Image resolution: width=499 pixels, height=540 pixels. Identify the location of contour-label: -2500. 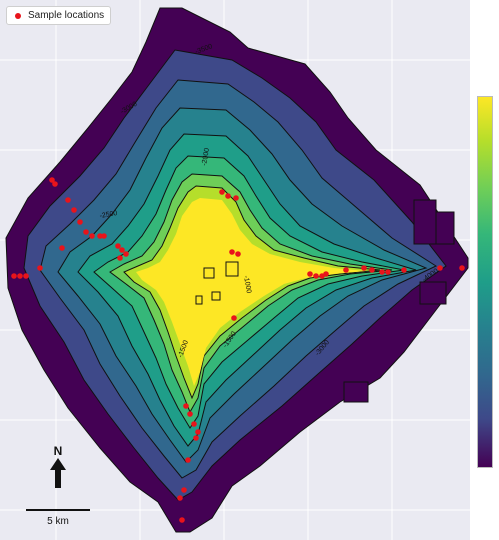
(108, 215).